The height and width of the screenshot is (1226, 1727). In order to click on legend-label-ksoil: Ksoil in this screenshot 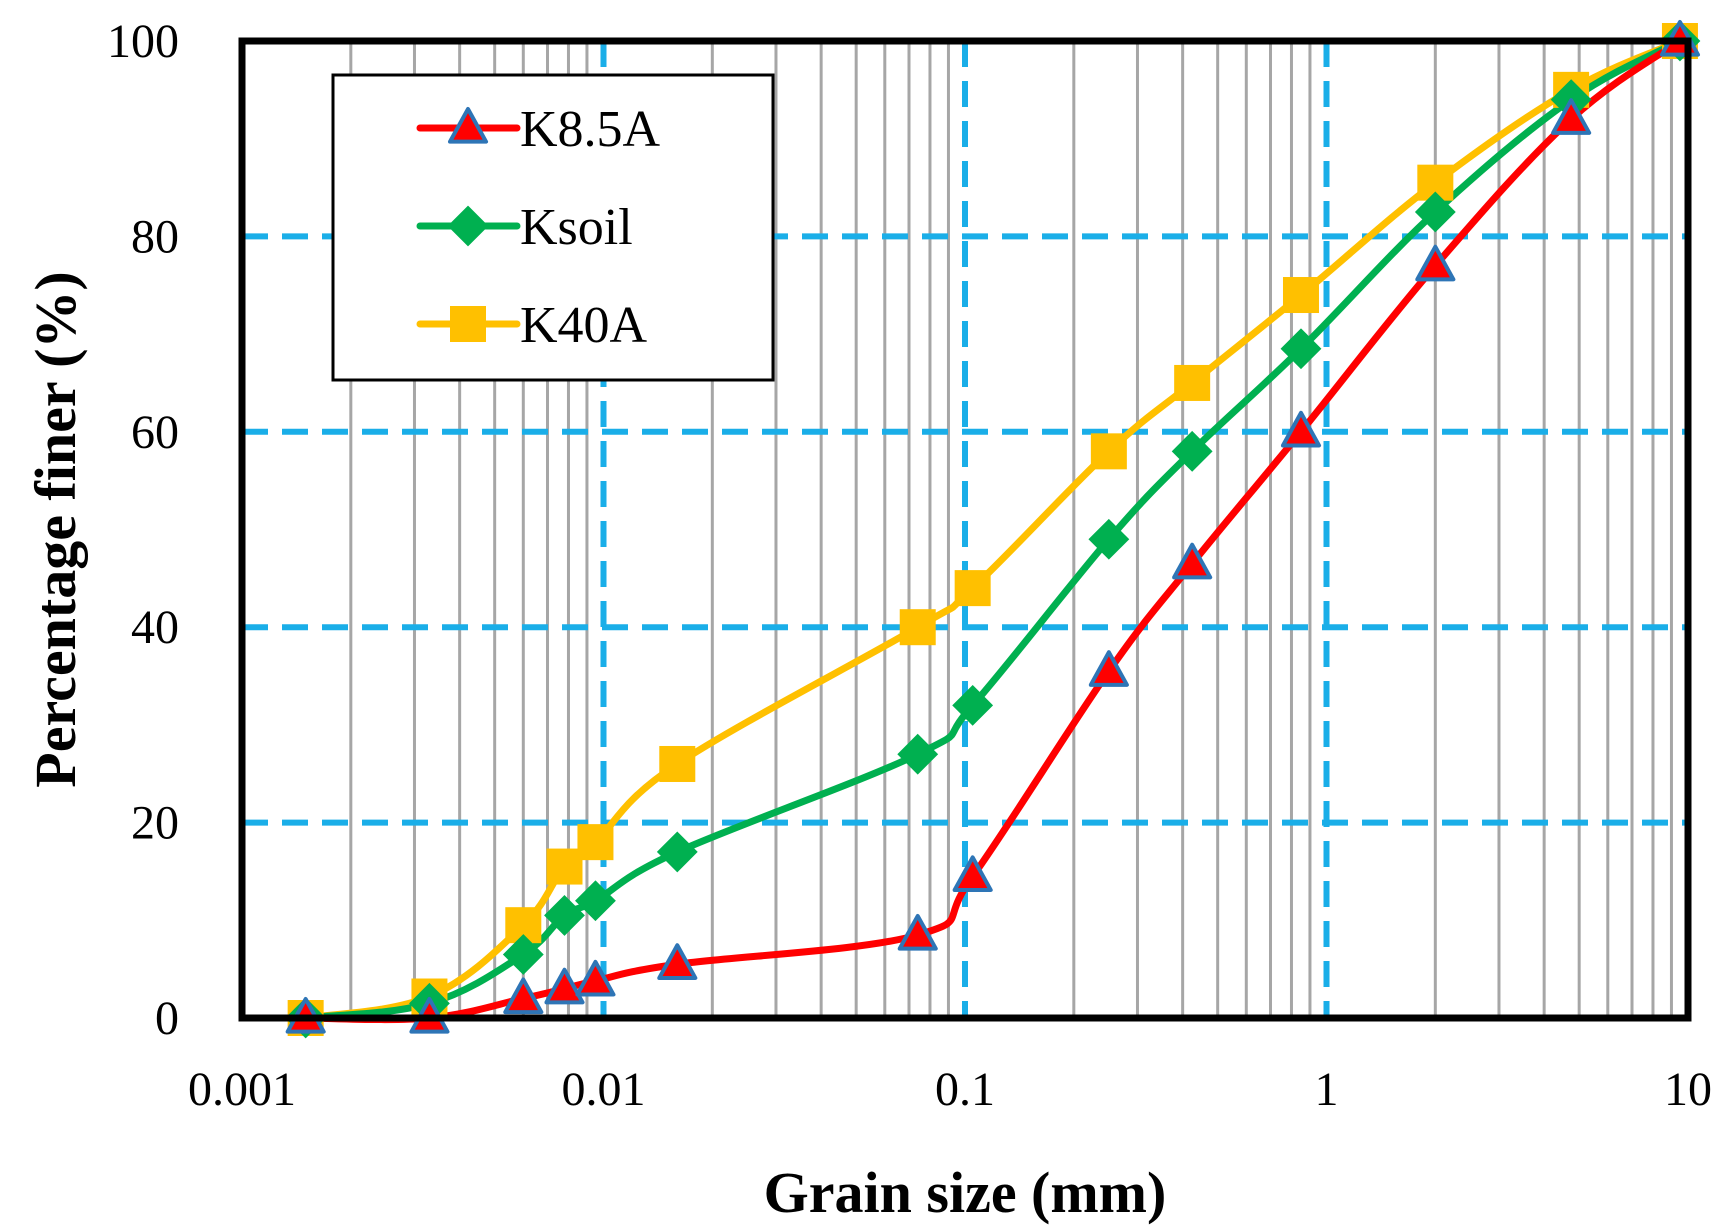, I will do `click(576, 227)`.